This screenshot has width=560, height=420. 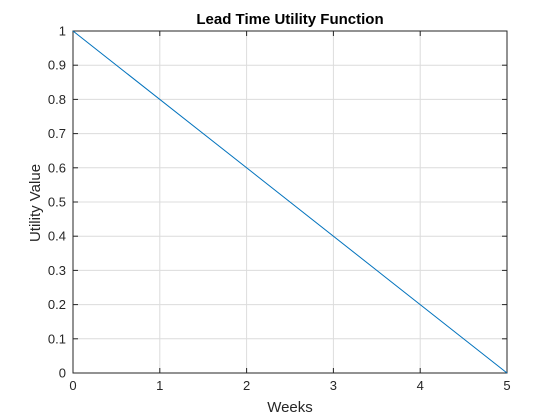 I want to click on y-tick-label: 0, so click(x=62, y=373).